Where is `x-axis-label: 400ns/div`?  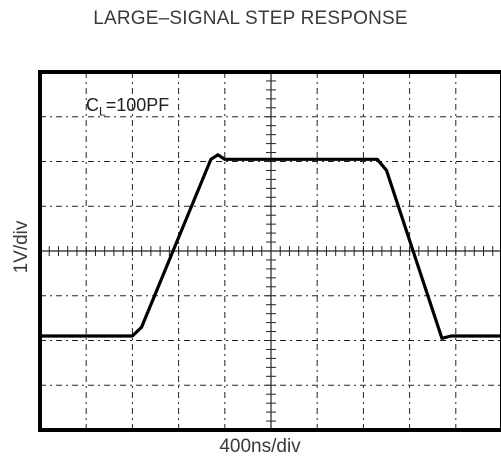 x-axis-label: 400ns/div is located at coordinates (260, 446).